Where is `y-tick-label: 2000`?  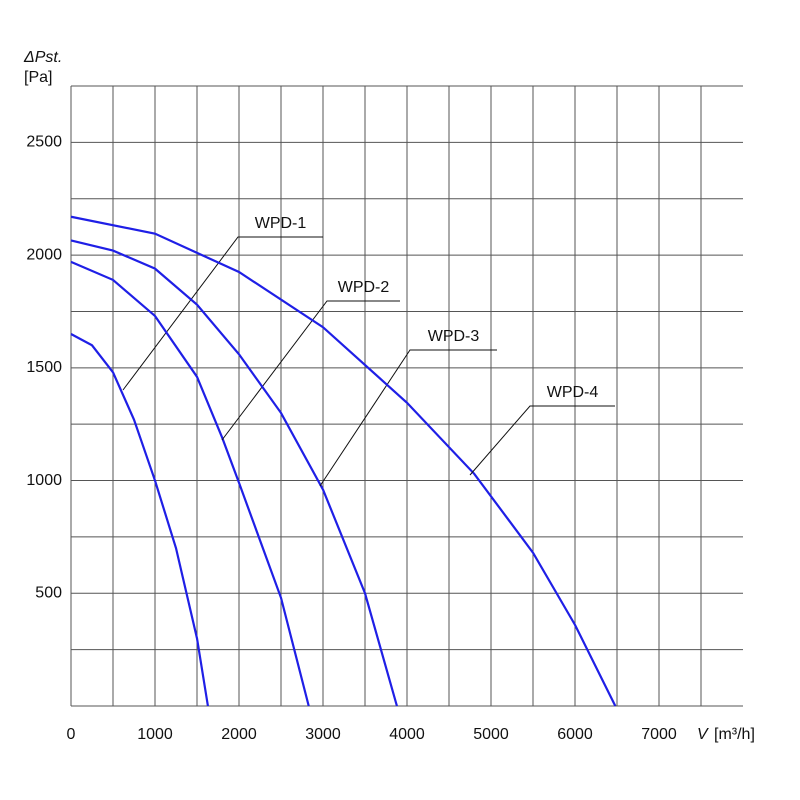 y-tick-label: 2000 is located at coordinates (44, 254).